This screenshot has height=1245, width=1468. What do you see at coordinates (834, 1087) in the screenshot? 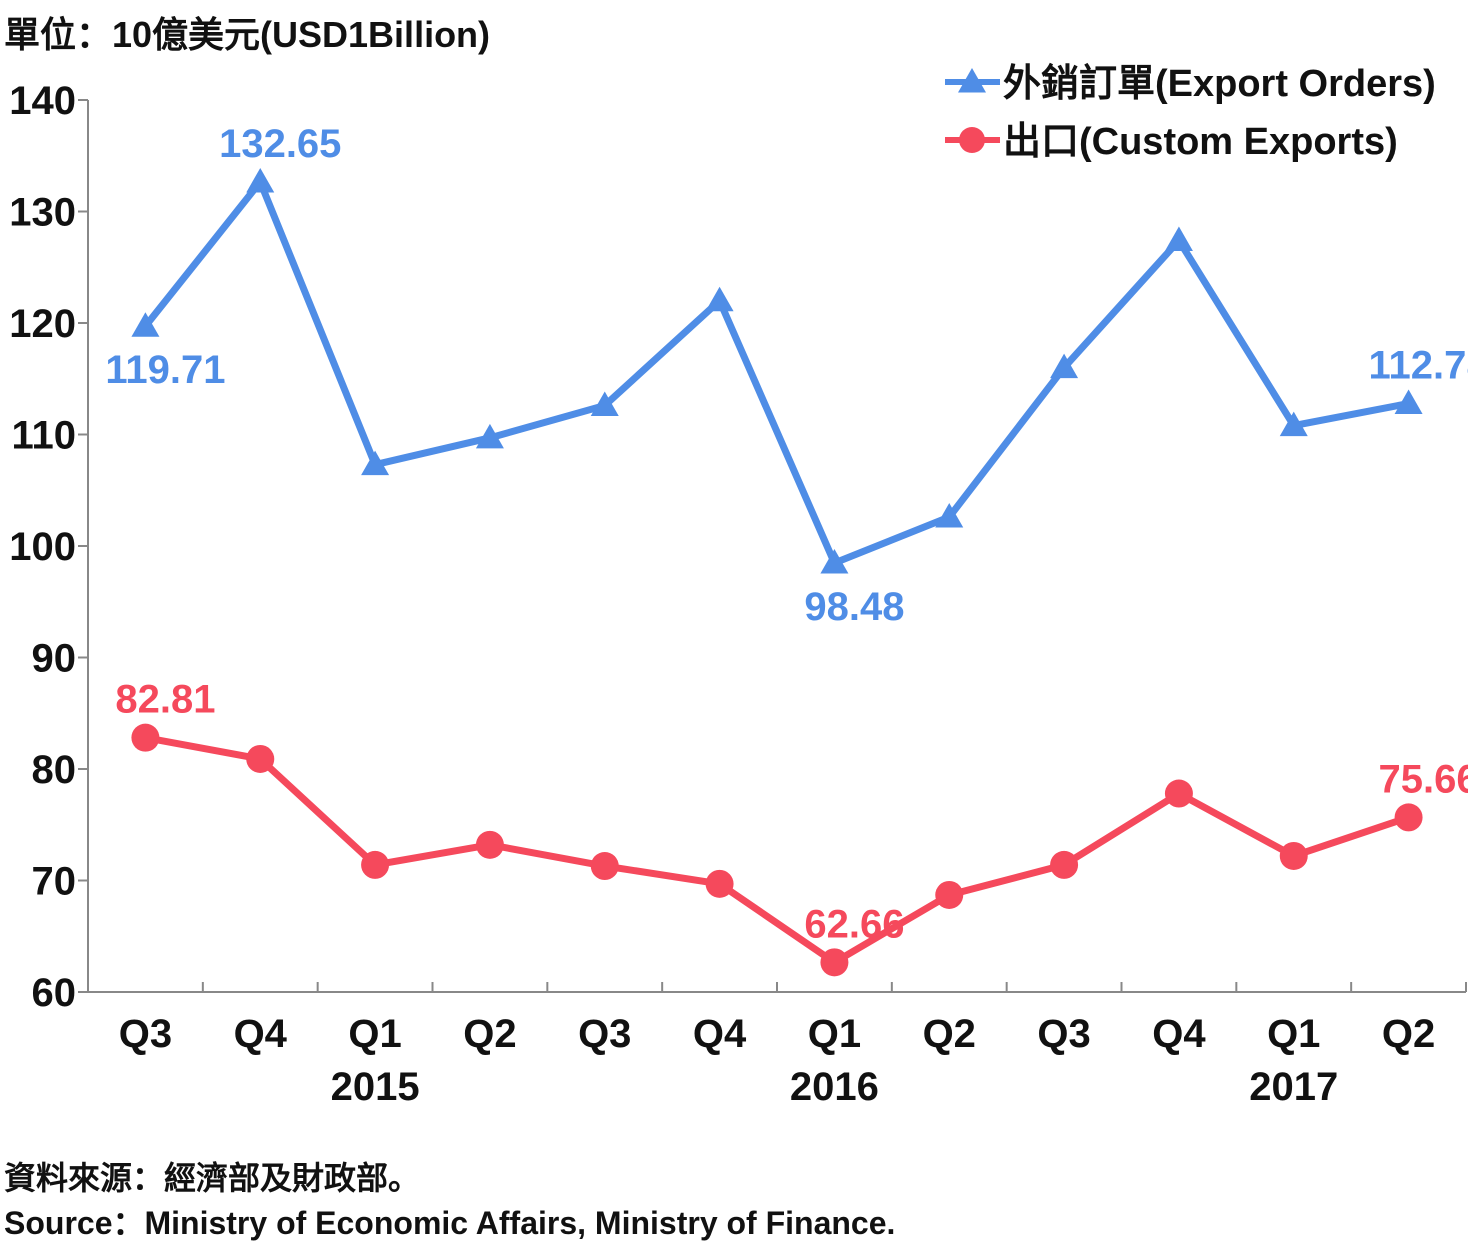
I see `x-year-label: 2016` at bounding box center [834, 1087].